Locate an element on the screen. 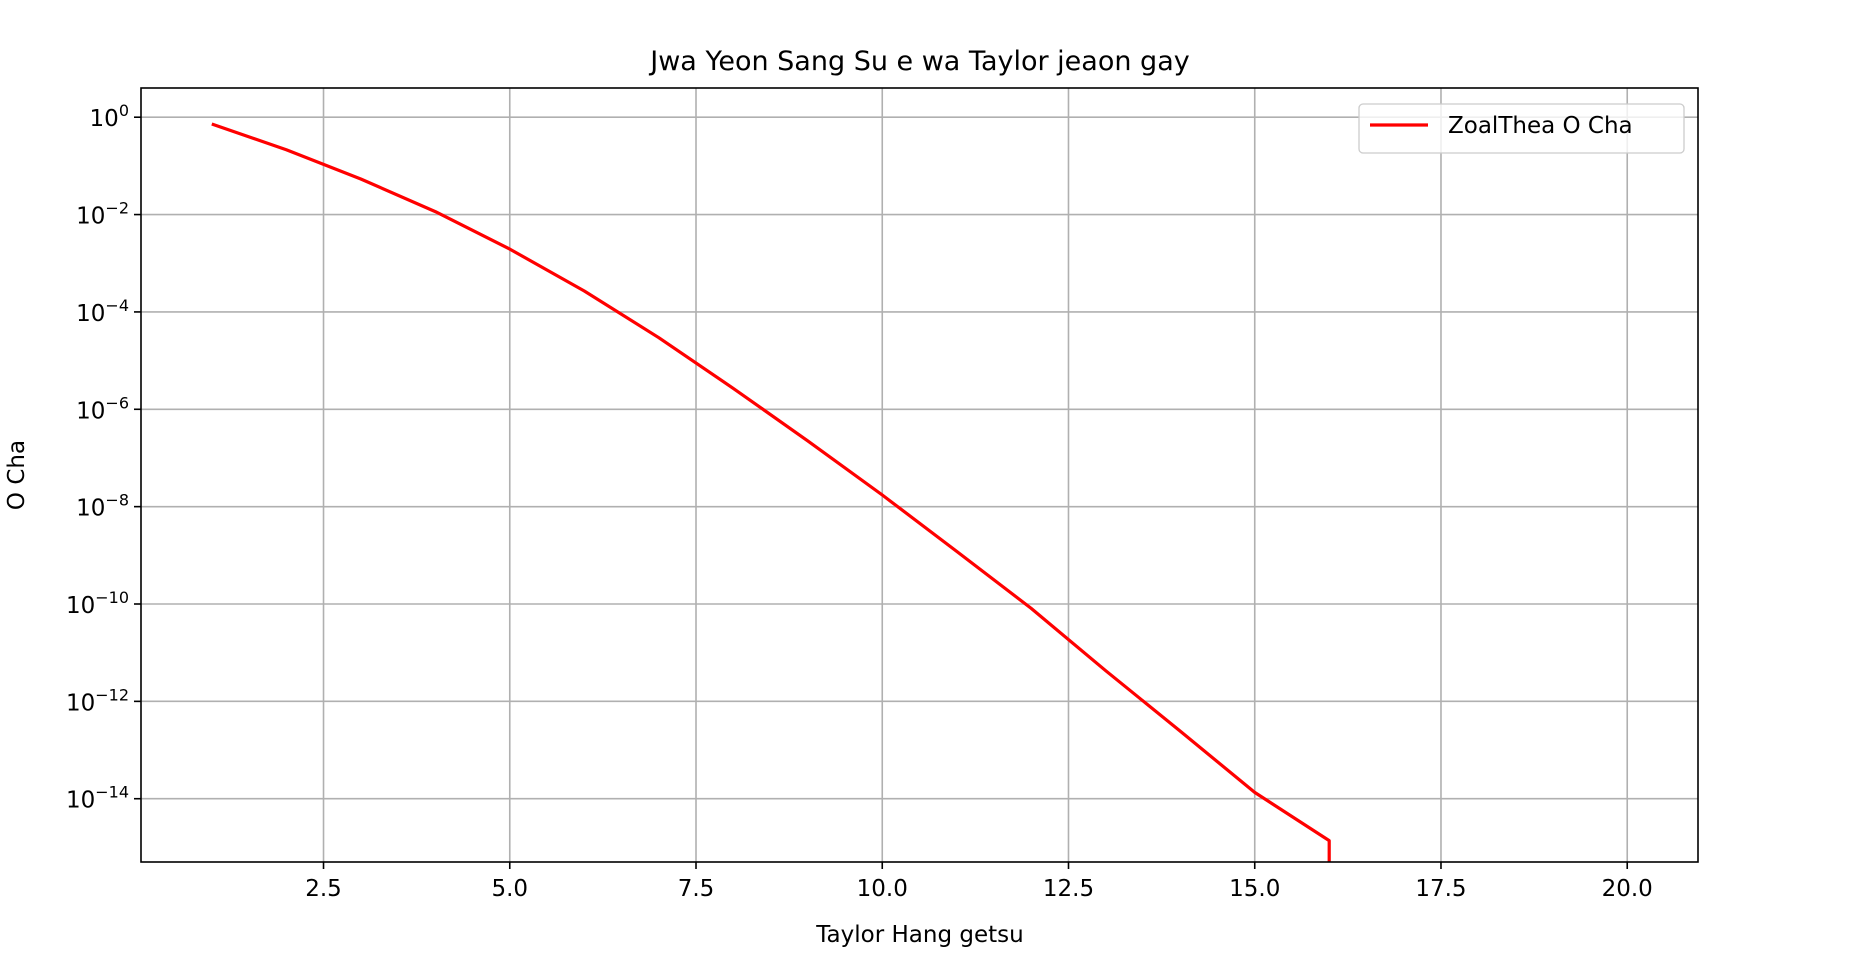 The height and width of the screenshot is (956, 1851). x-tick-label: 5.0 is located at coordinates (509, 889).